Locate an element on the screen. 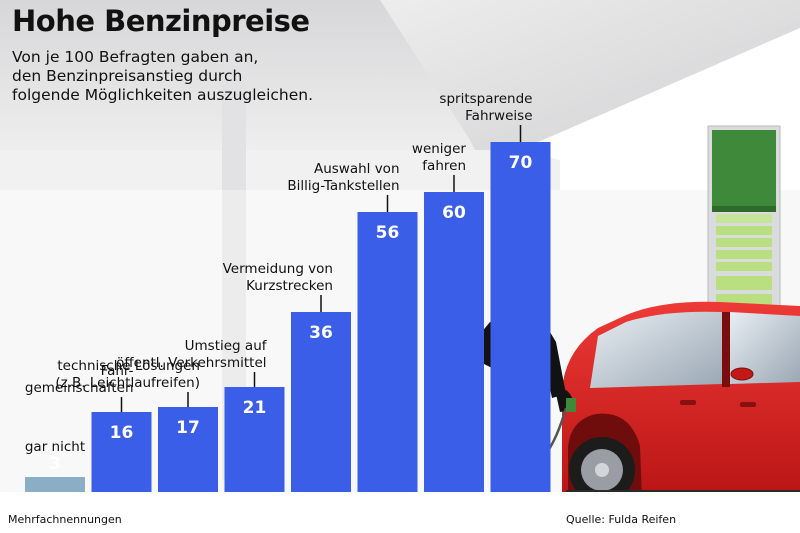  category-label: fahren is located at coordinates (444, 166).